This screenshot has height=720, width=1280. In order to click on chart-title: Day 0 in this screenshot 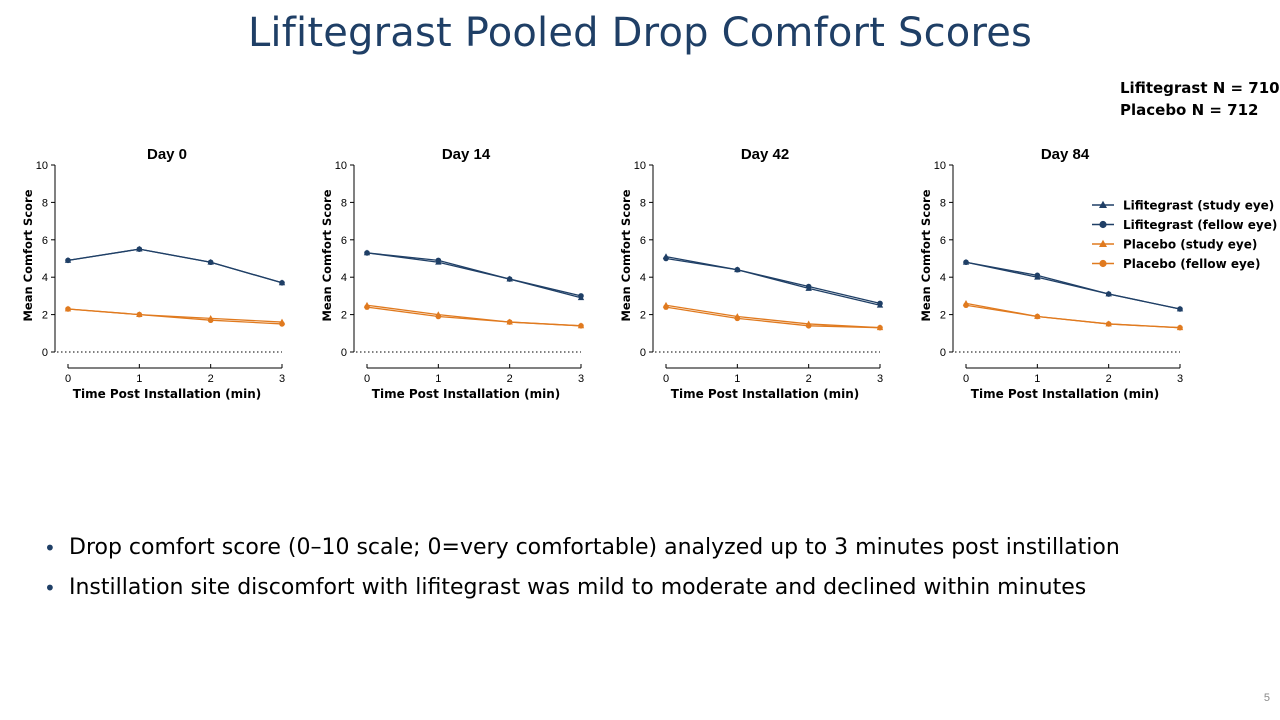, I will do `click(167, 154)`.